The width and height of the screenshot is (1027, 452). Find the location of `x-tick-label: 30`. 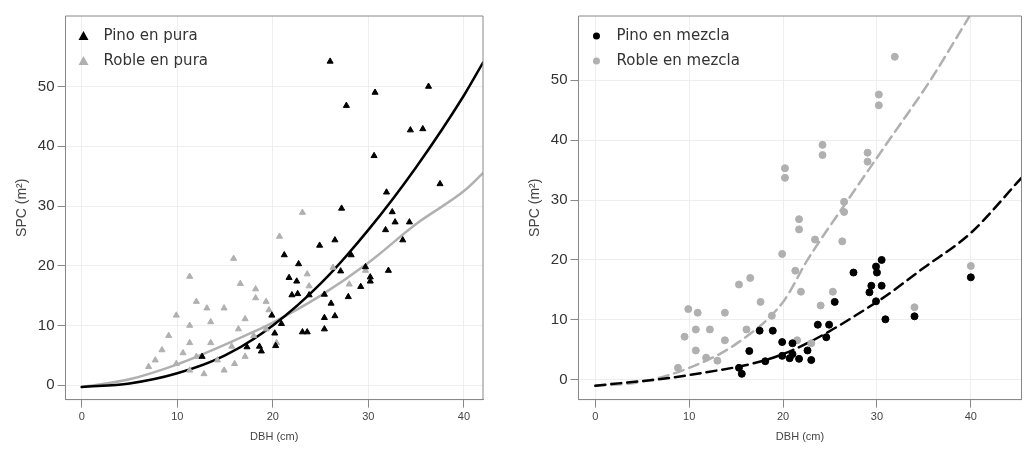

x-tick-label: 30 is located at coordinates (368, 416).